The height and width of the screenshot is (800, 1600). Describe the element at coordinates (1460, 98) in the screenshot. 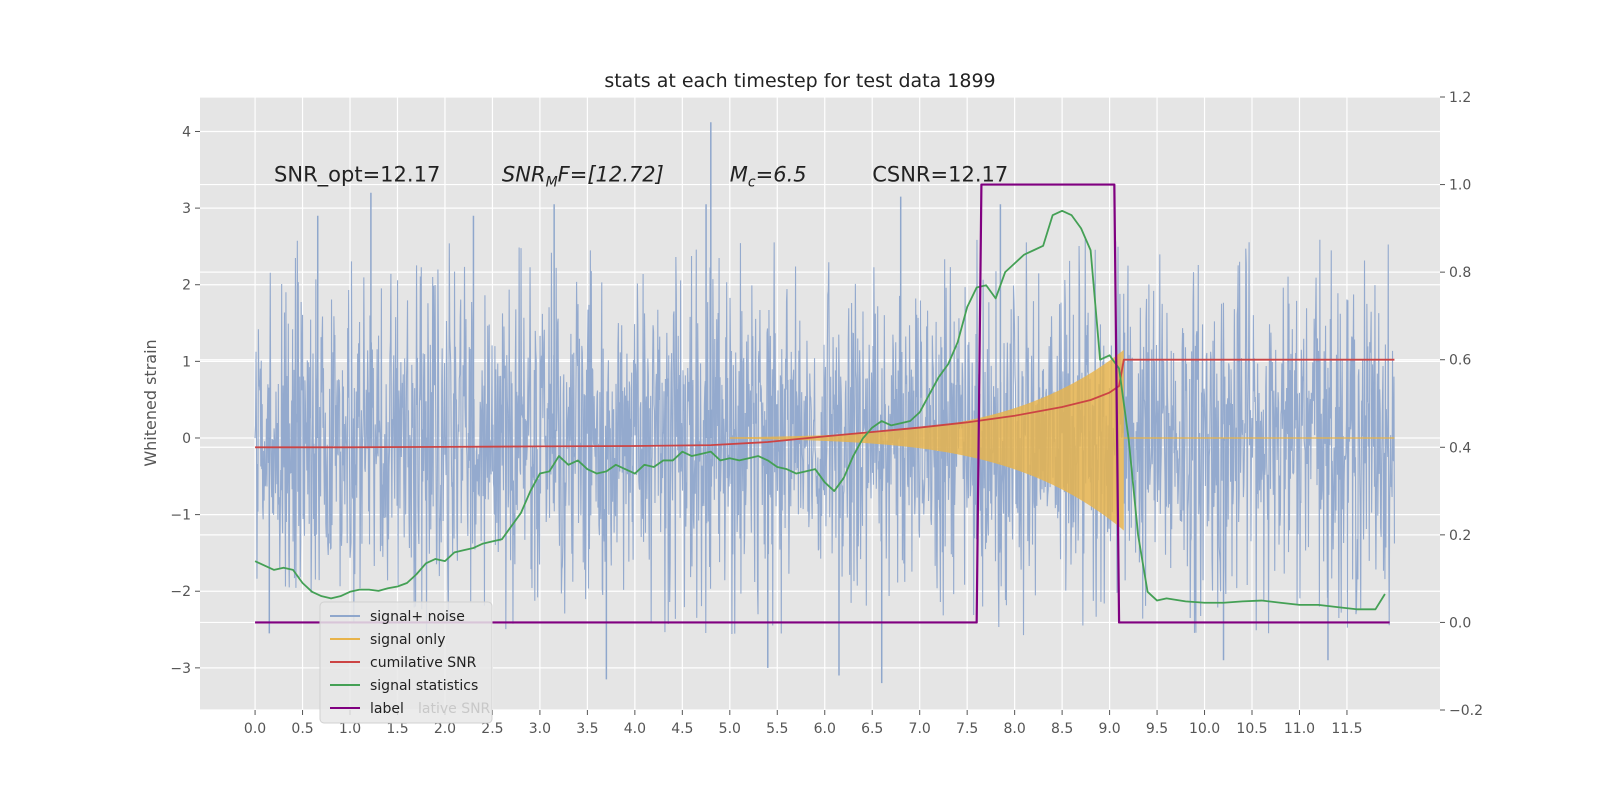

I see `y2-tick-label: 1.2` at that location.